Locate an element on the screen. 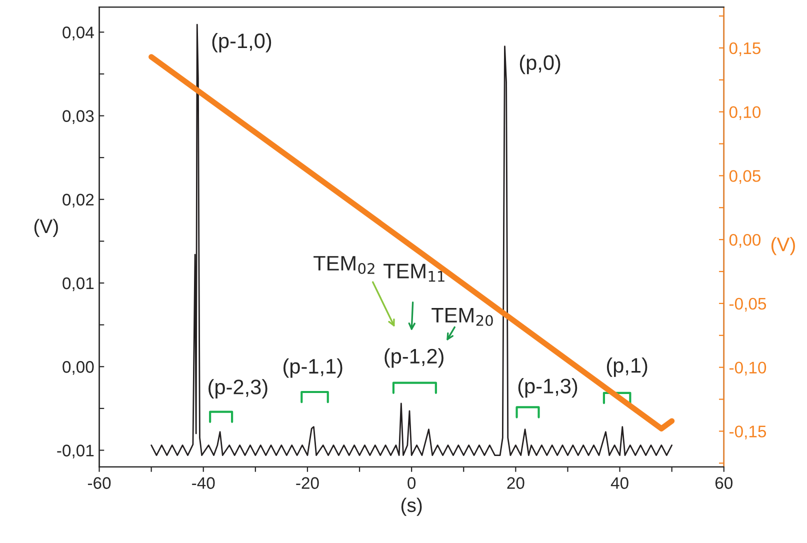  y-tick-label: 0,02 is located at coordinates (78, 201).